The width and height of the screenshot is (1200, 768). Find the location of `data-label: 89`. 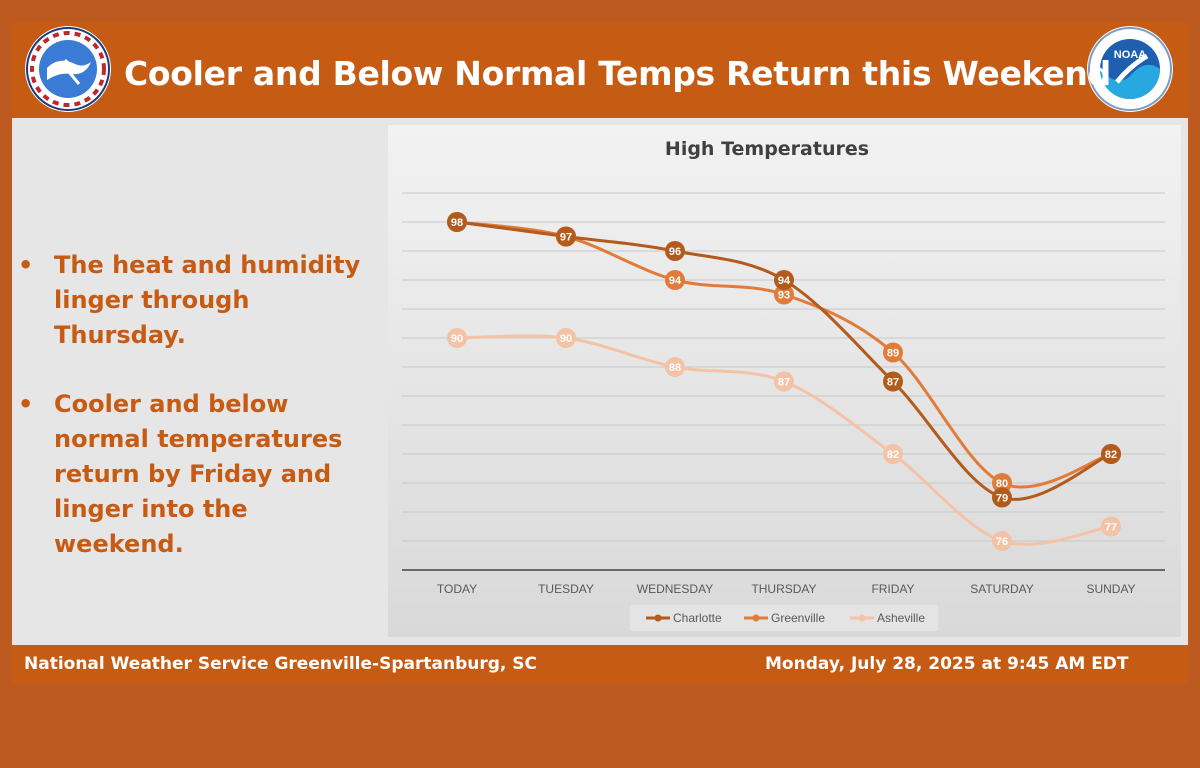

data-label: 89 is located at coordinates (893, 354).